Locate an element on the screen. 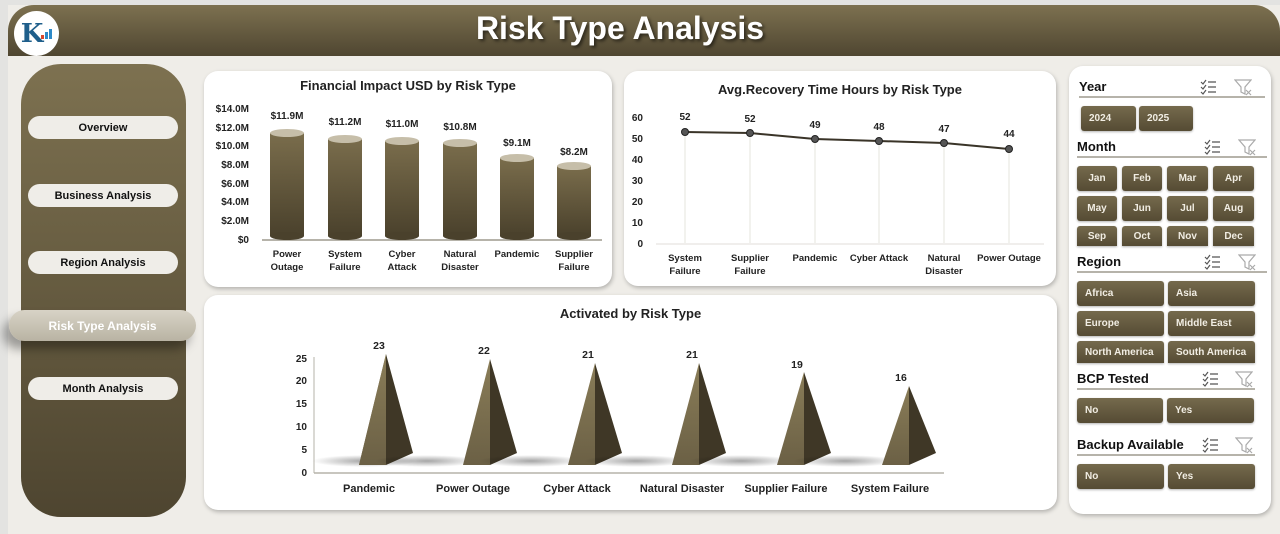 This screenshot has height=534, width=1280. svg-text: Supplier is located at coordinates (574, 254).